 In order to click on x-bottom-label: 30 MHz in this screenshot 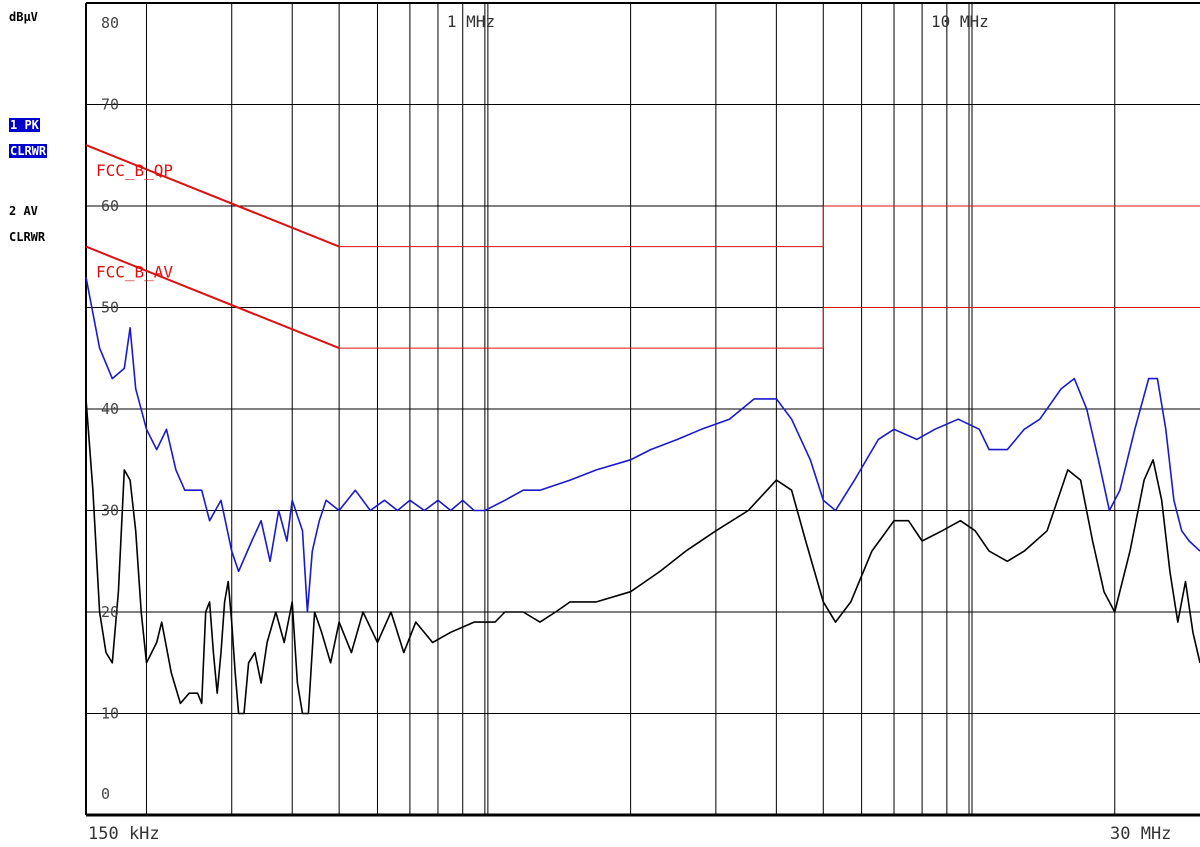, I will do `click(1140, 834)`.